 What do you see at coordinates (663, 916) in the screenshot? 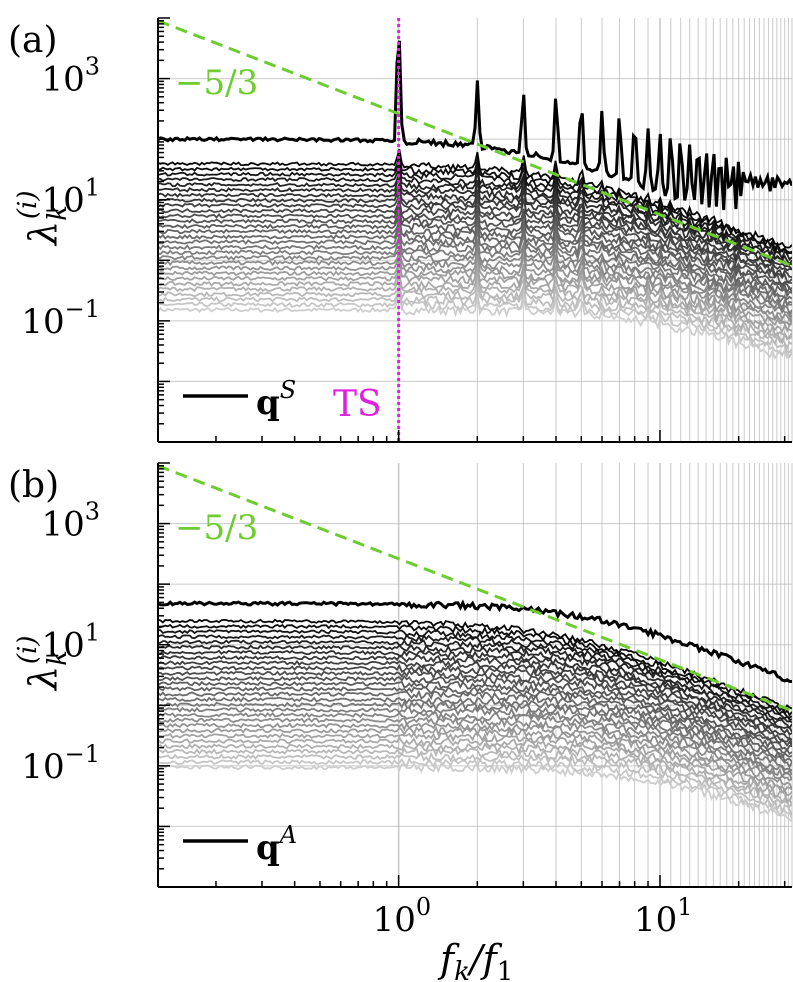
I see `x-tick-label: 10¹` at bounding box center [663, 916].